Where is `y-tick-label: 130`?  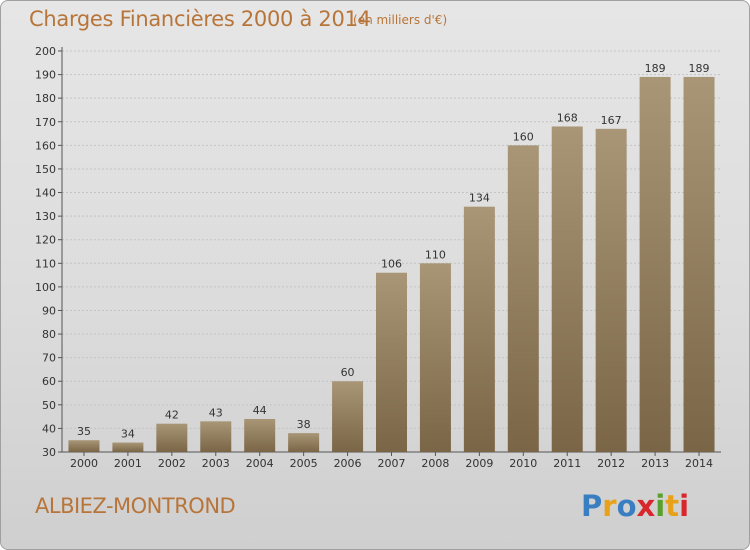 y-tick-label: 130 is located at coordinates (45, 216).